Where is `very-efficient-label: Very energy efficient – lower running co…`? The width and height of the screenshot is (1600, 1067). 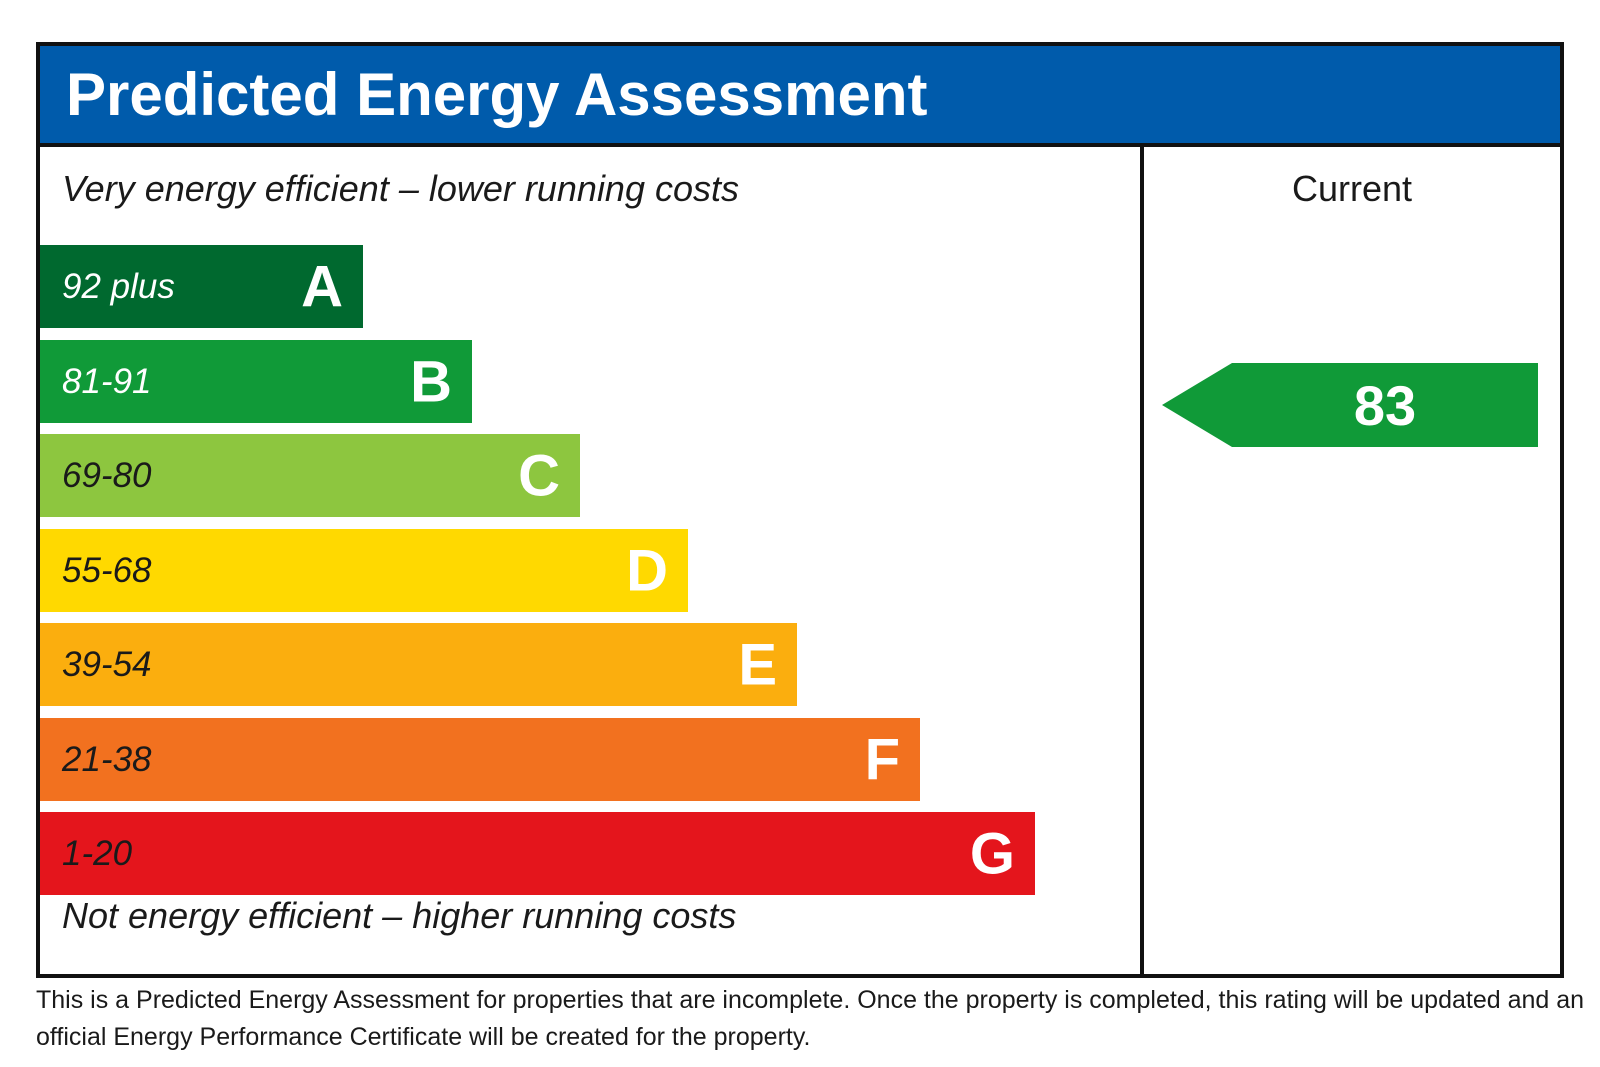
very-efficient-label: Very energy efficient – lower running co… is located at coordinates (401, 188).